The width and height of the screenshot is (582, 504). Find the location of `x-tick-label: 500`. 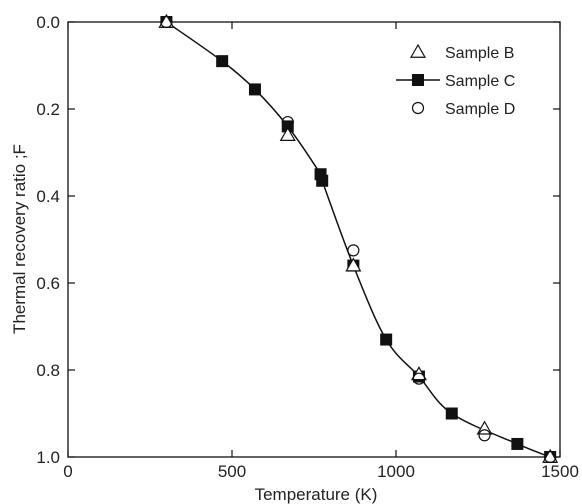

x-tick-label: 500 is located at coordinates (232, 471).